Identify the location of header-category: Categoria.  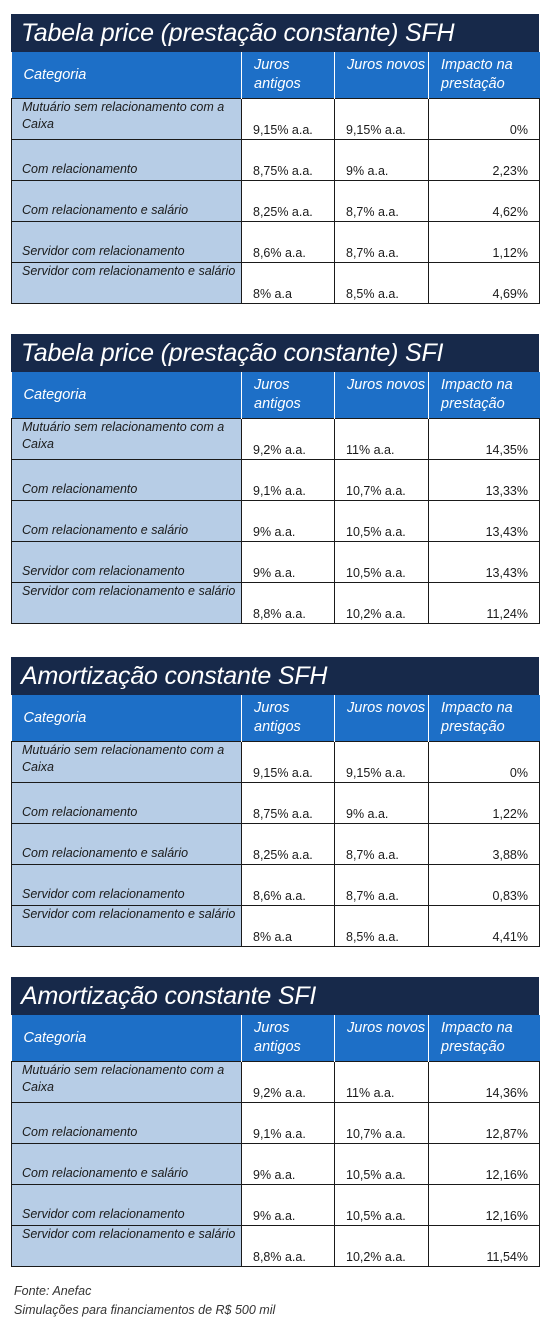
(126, 718).